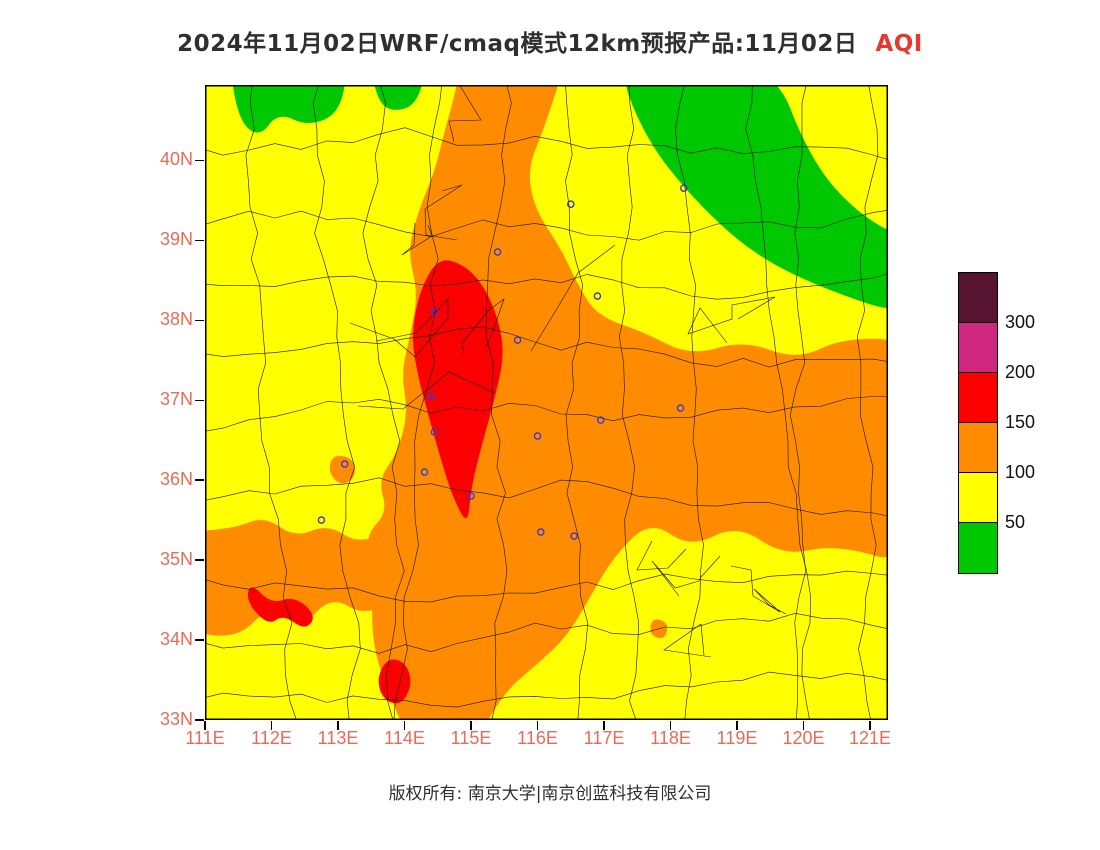 This screenshot has height=850, width=1100. What do you see at coordinates (338, 738) in the screenshot?
I see `lon-tick-label: 113E` at bounding box center [338, 738].